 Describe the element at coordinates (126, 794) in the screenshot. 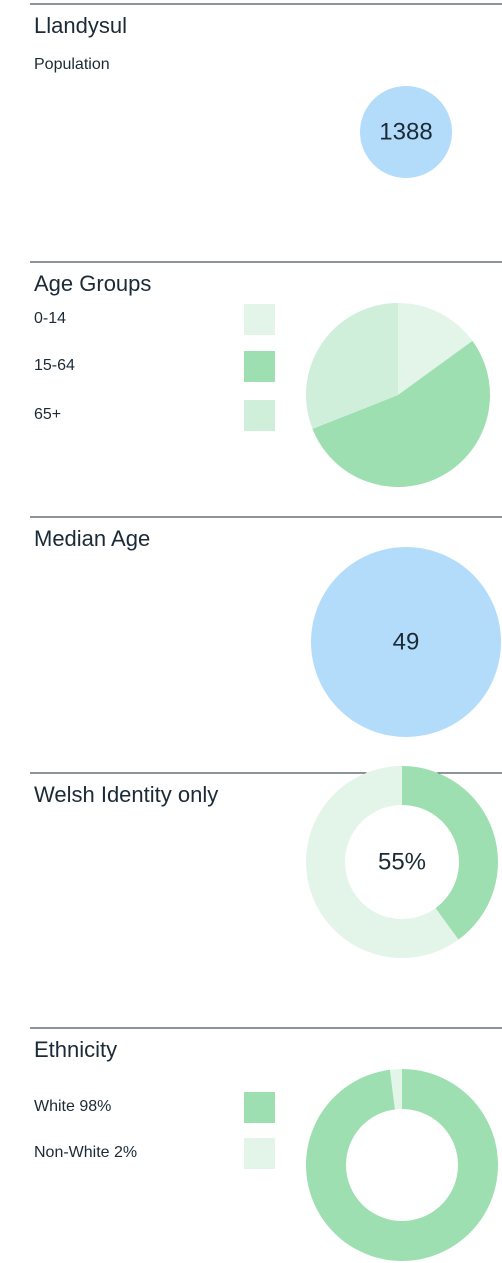

I see `section-title: Welsh Identity only` at that location.